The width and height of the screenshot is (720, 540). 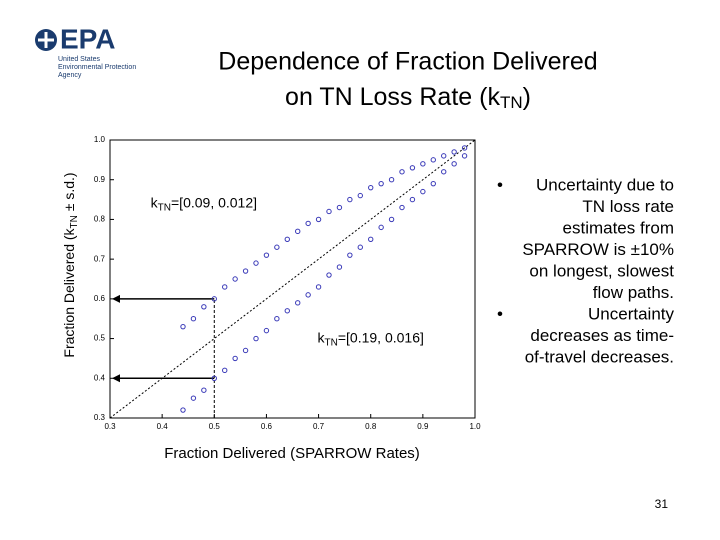 What do you see at coordinates (100, 298) in the screenshot?
I see `y-tick-label: 0.6` at bounding box center [100, 298].